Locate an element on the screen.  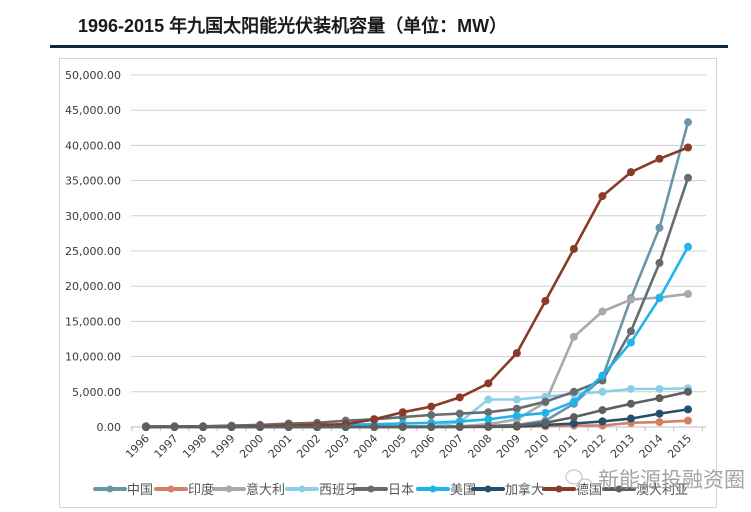
legend-item: 日本 is located at coordinates (384, 490).